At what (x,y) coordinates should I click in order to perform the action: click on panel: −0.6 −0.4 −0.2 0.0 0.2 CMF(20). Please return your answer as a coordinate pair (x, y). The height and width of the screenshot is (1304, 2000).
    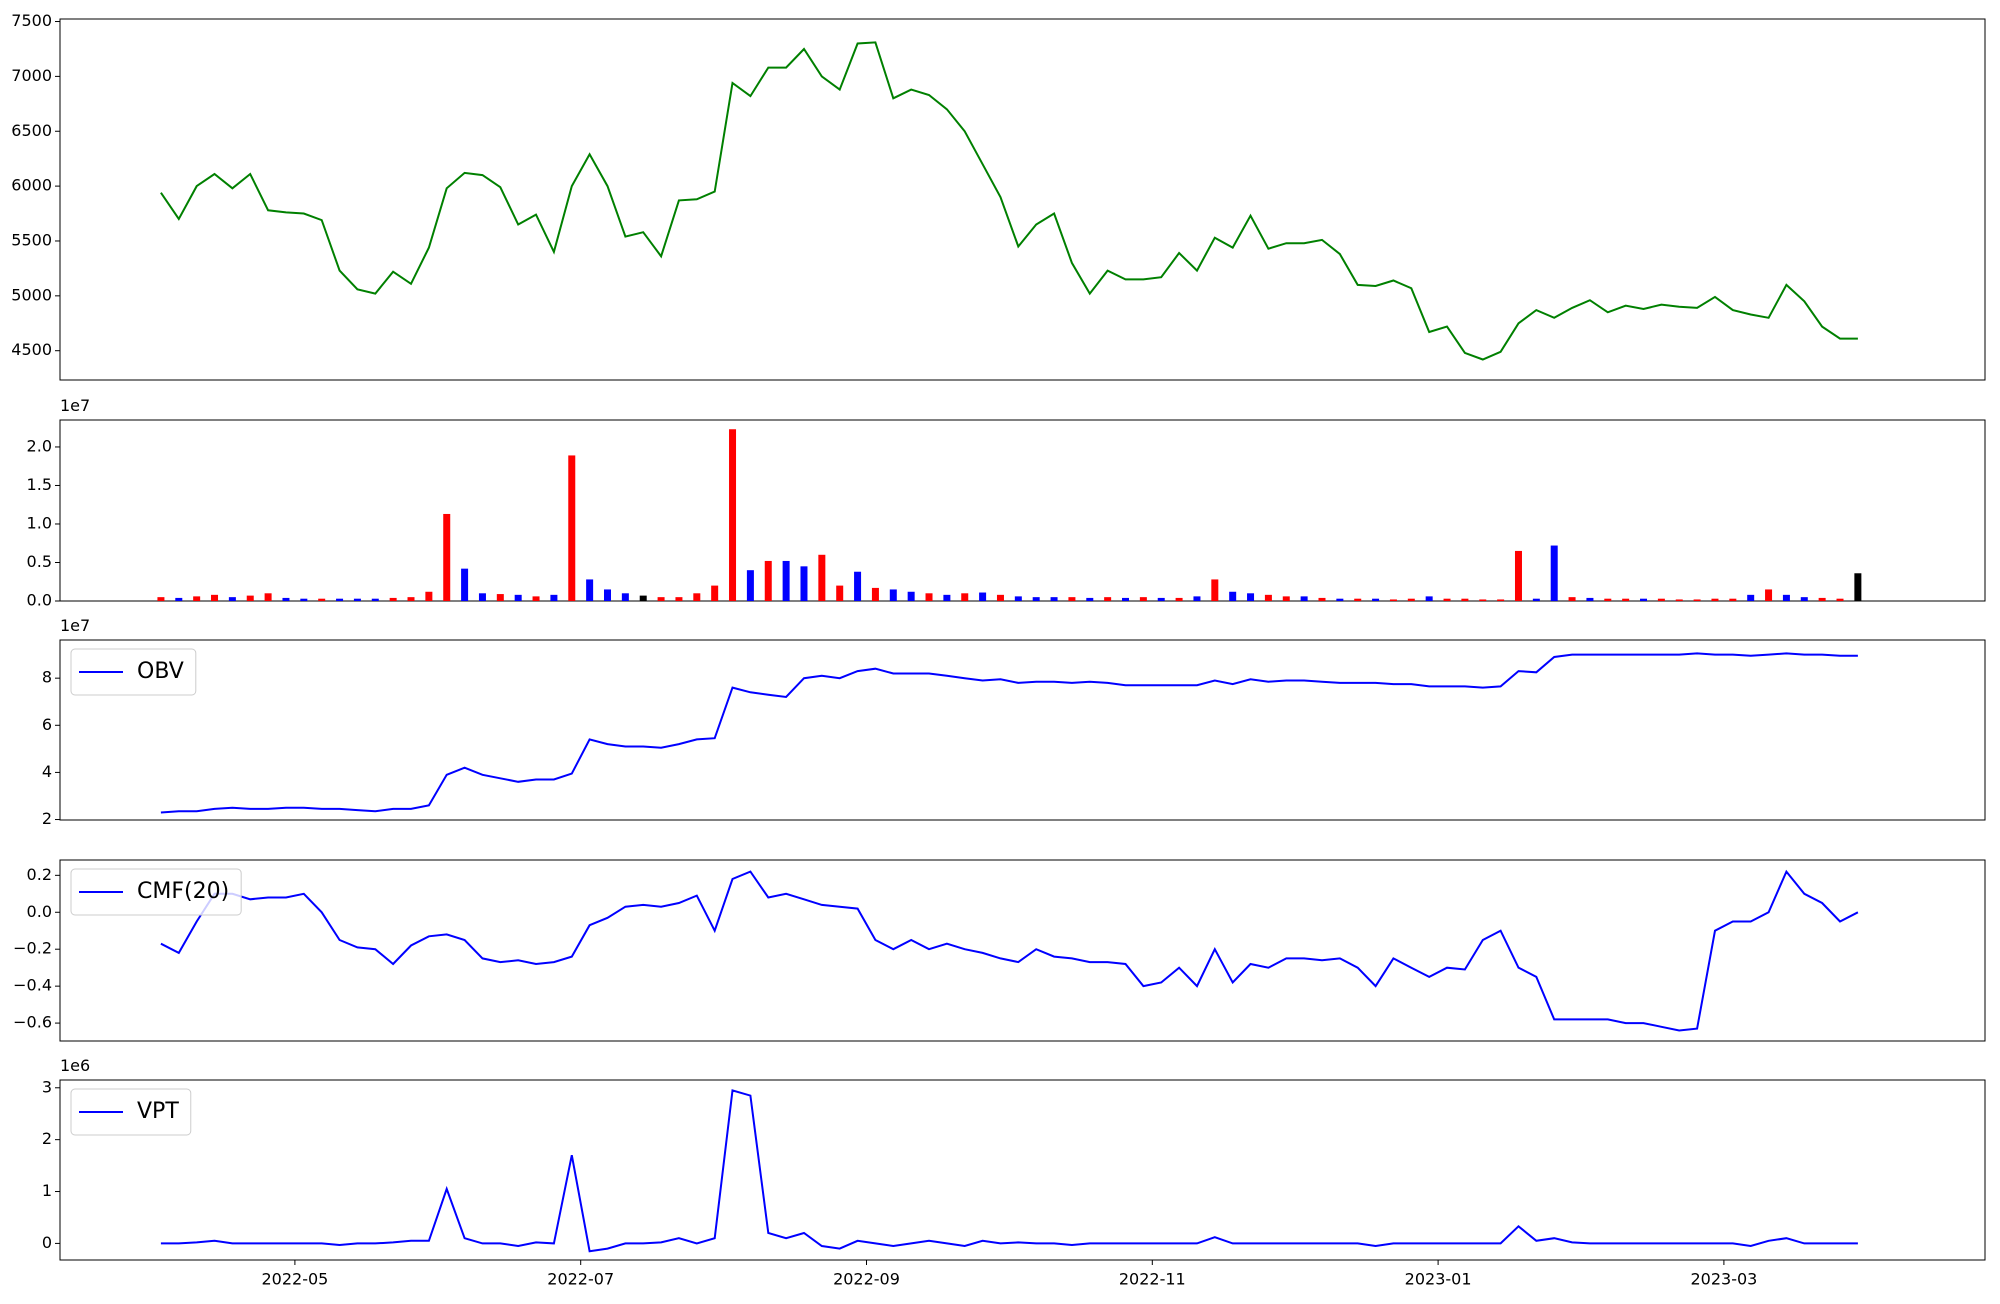
    Looking at the image, I should click on (999, 950).